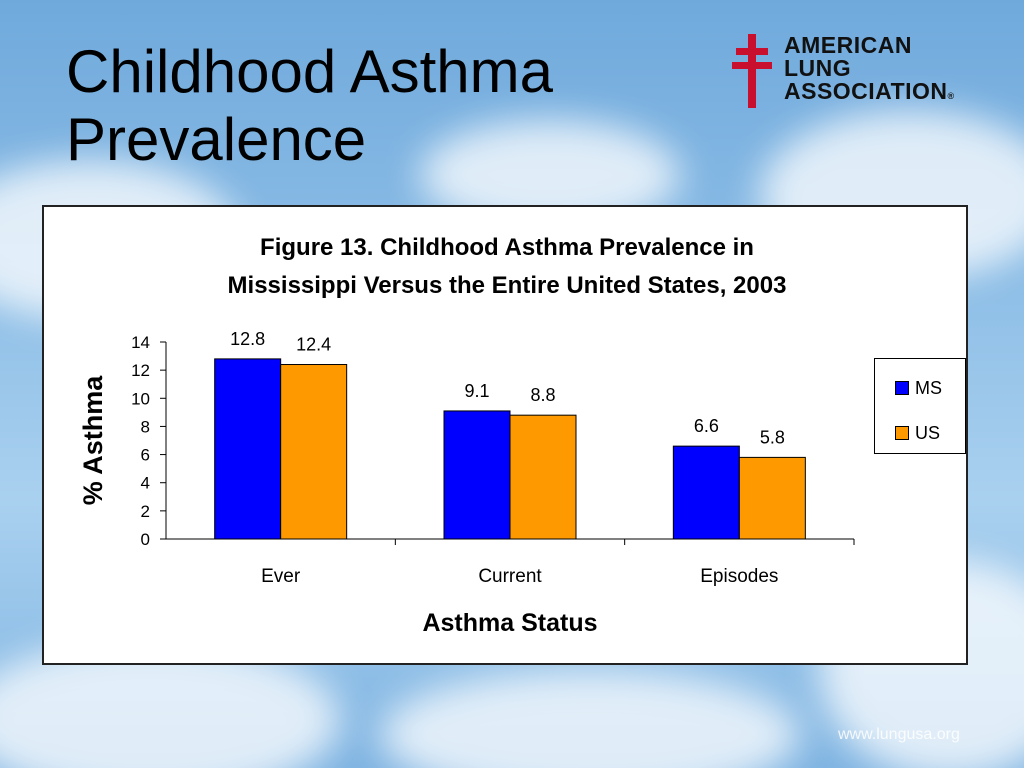 The image size is (1024, 768). I want to click on slide-title-line-2: Prevalence, so click(216, 139).